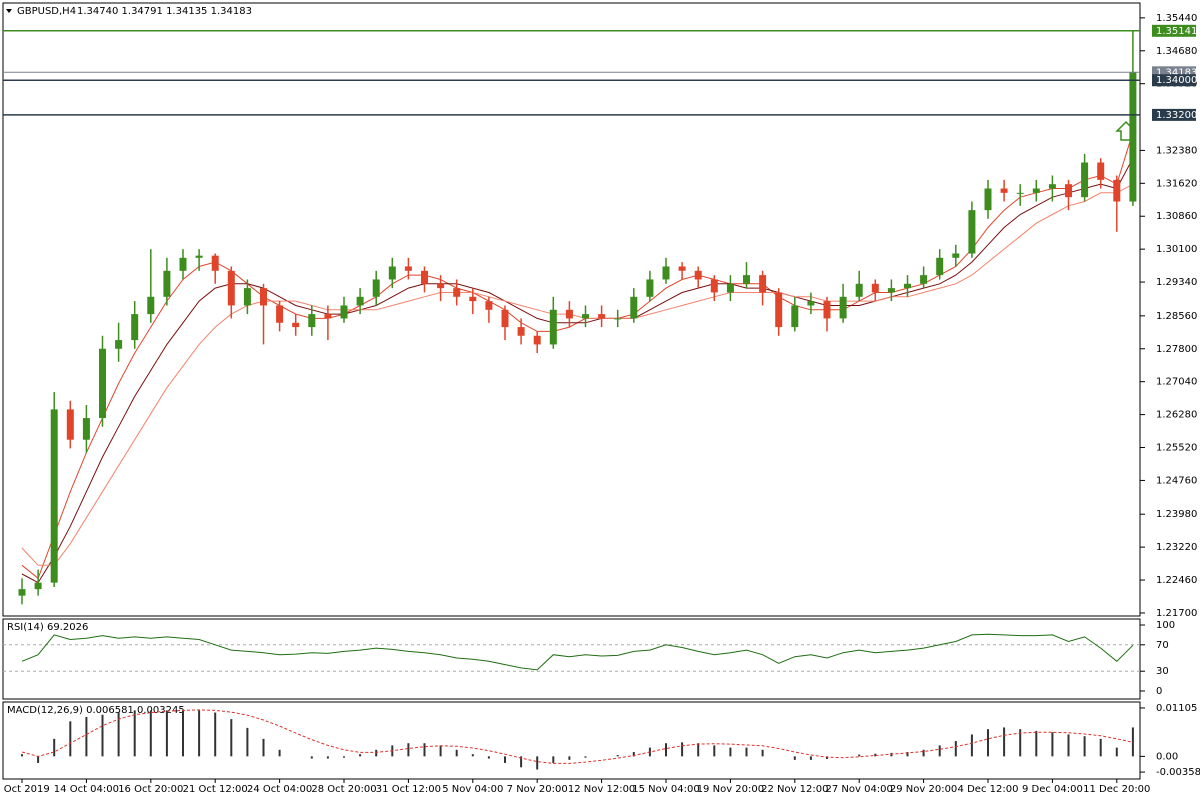  What do you see at coordinates (96, 710) in the screenshot?
I see `macd-title: MACD(12,26,9) 0.006581 0.003245` at bounding box center [96, 710].